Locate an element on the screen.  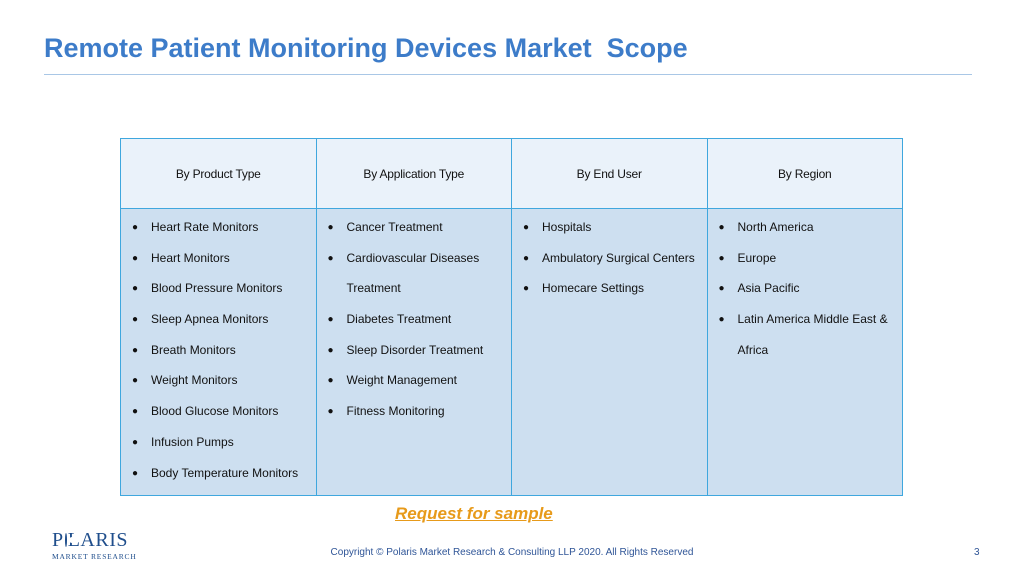
list-item: ● Cancer Treatment is located at coordinates (414, 234).